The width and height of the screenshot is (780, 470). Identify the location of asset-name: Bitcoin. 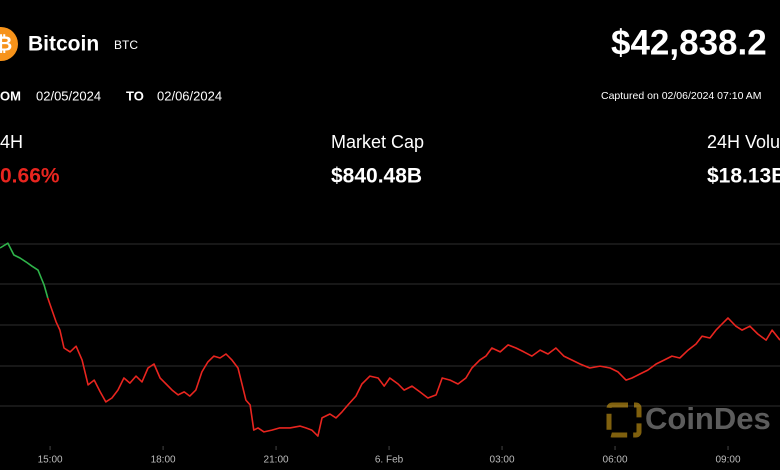
(63, 44).